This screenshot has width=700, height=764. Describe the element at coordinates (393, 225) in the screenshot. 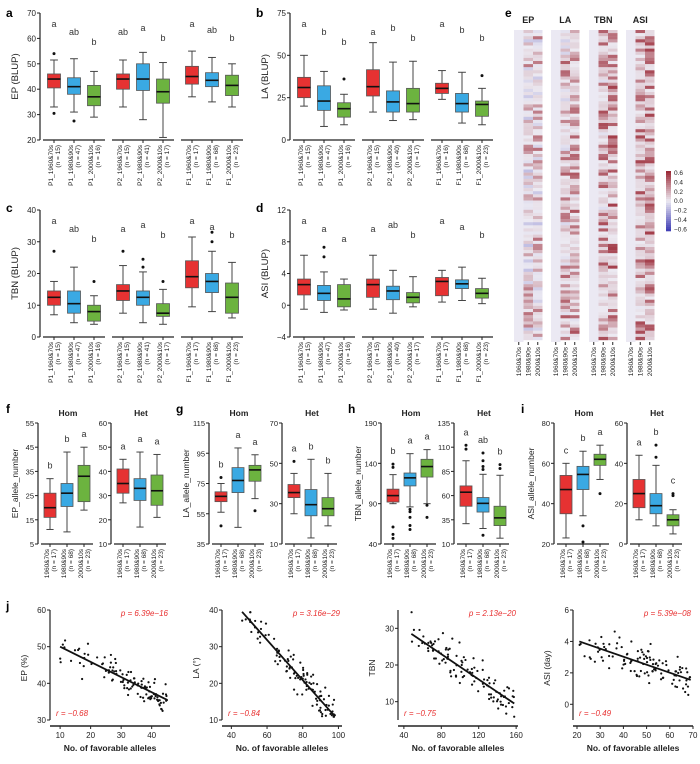

I see `panel-d-box-4-sig-letter: ab` at that location.